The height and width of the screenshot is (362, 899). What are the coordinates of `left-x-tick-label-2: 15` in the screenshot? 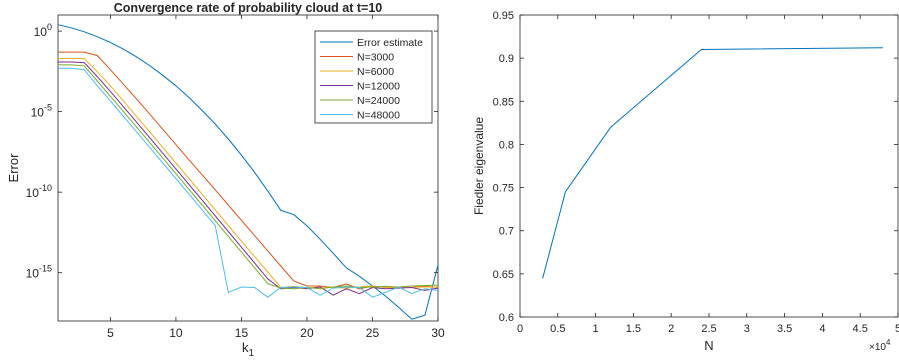 It's located at (242, 333).